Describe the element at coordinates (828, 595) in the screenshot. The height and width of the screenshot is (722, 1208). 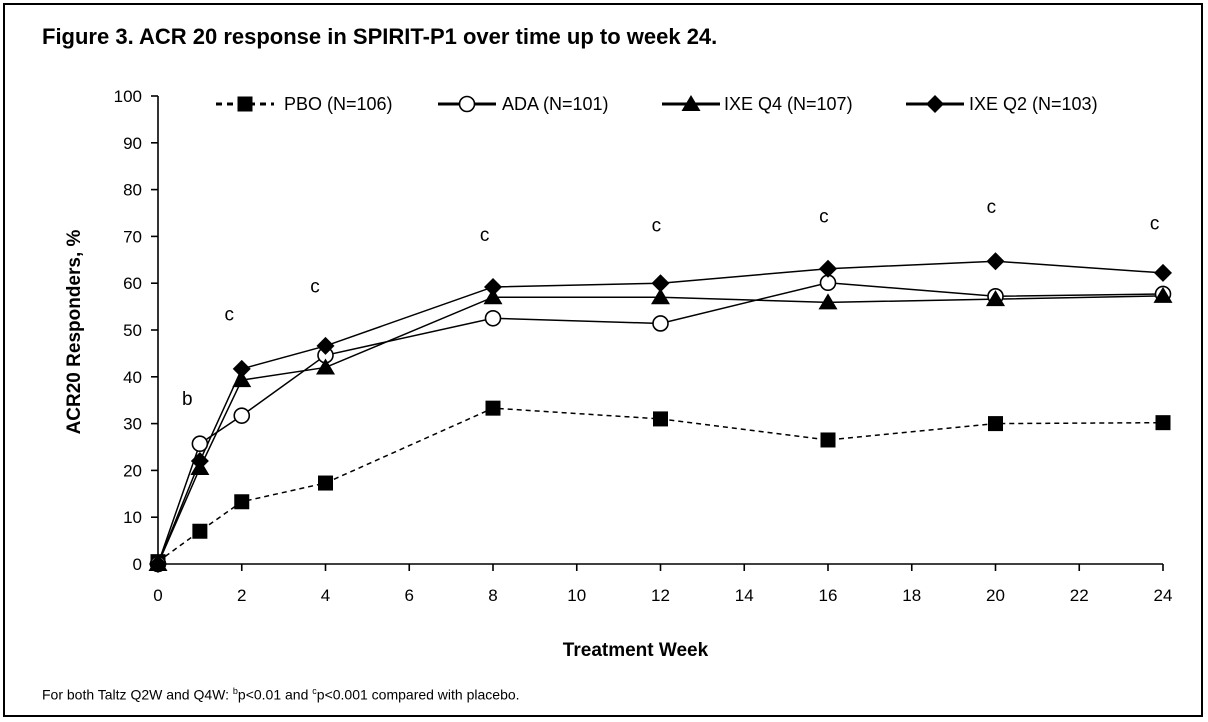
I see `x-tick-label: 16` at that location.